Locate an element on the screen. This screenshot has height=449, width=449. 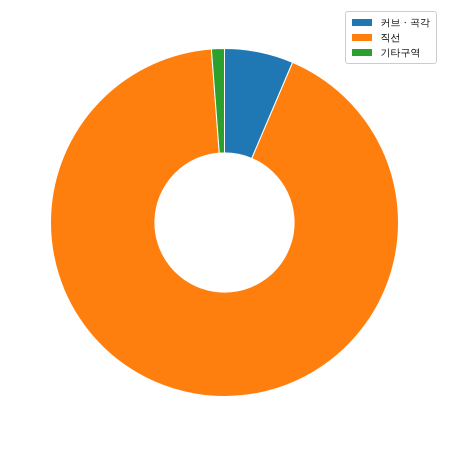
legend-label: 기타구역 is located at coordinates (400, 53).